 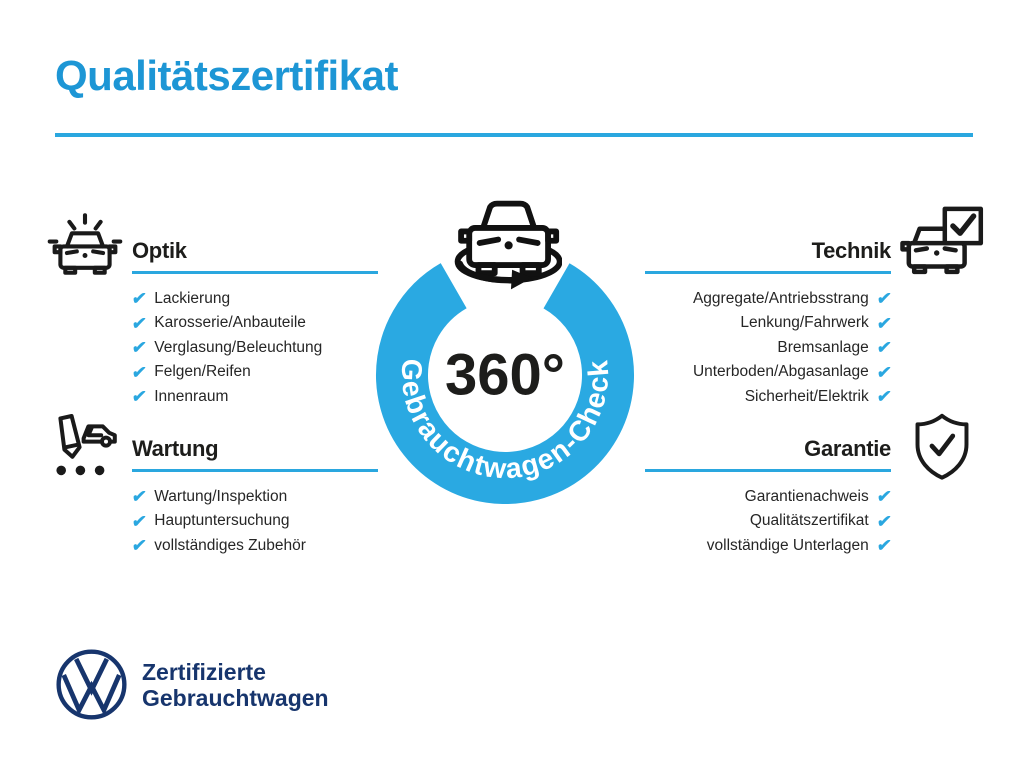 I want to click on checklist-item: vollständige Unterlagen ✔, so click(x=769, y=545).